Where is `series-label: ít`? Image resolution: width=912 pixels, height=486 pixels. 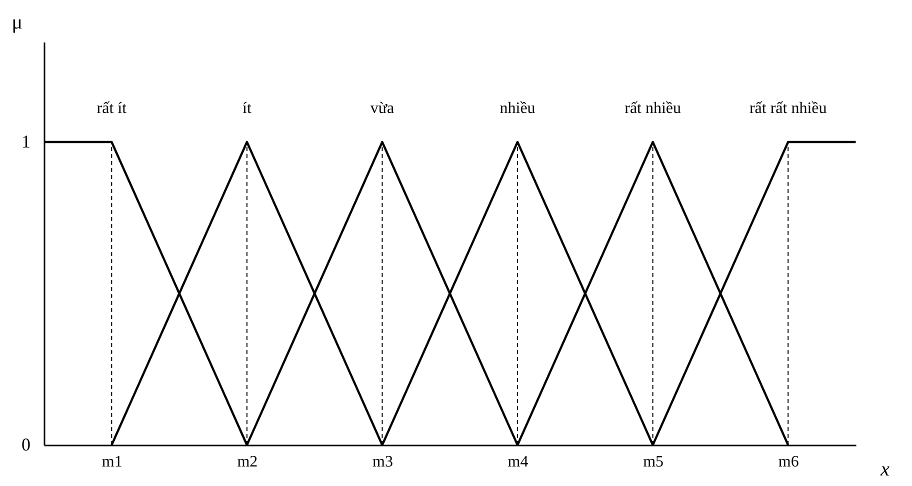 series-label: ít is located at coordinates (247, 108).